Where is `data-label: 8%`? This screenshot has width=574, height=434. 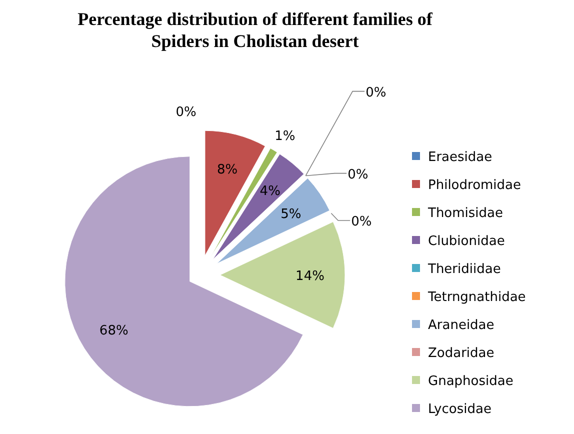 data-label: 8% is located at coordinates (227, 170).